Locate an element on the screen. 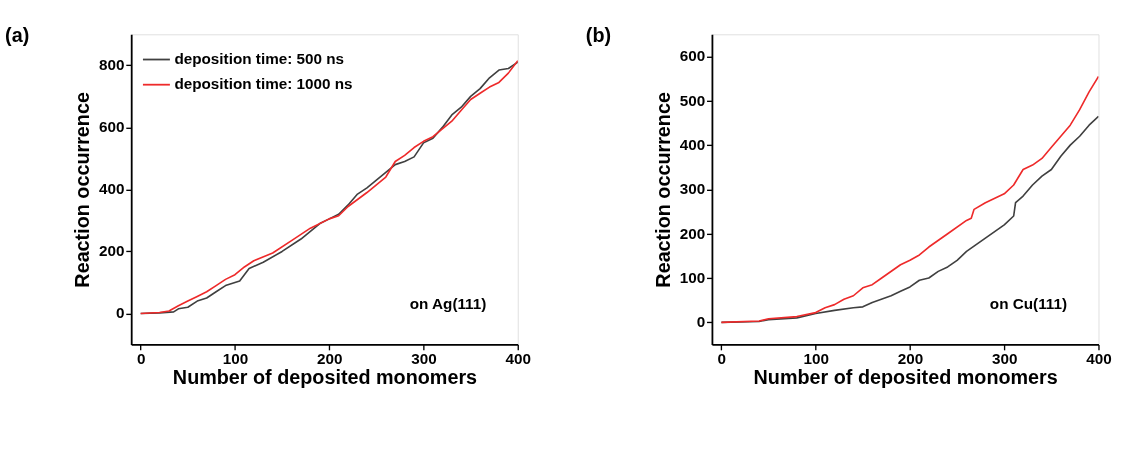 The image size is (1121, 450). annotation: on Cu(111) is located at coordinates (1028, 303).